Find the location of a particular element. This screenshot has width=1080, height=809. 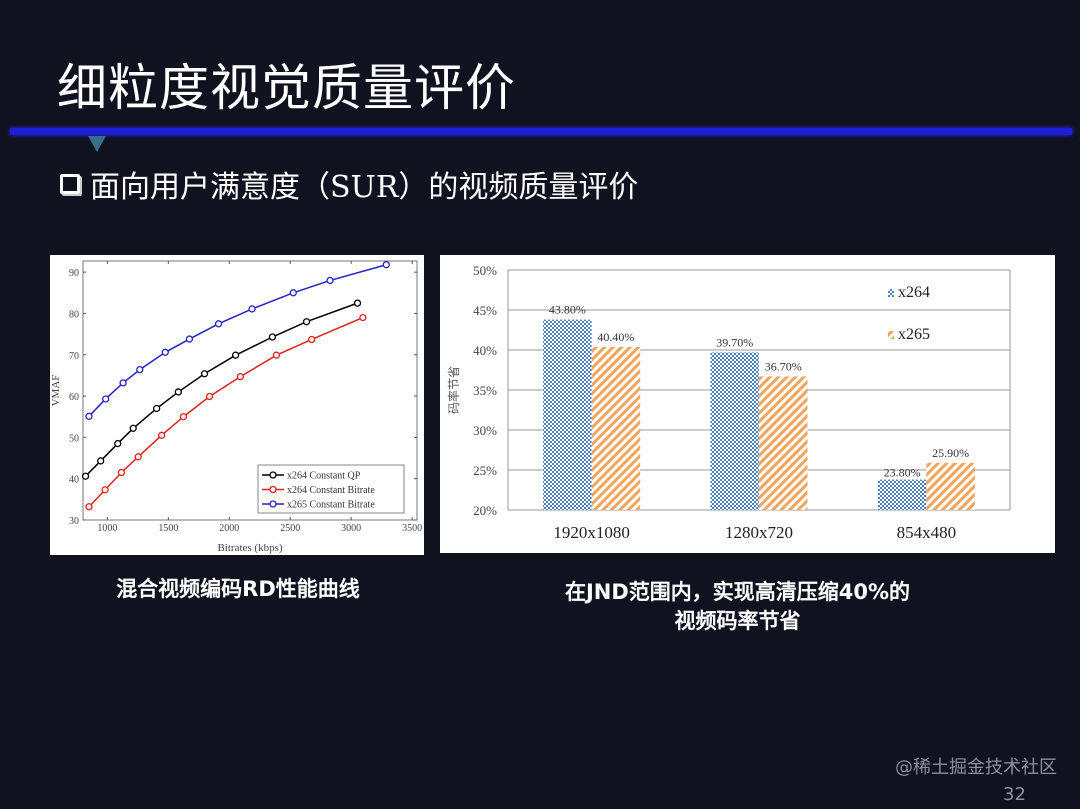

x-tick-label: 2500 is located at coordinates (290, 528).